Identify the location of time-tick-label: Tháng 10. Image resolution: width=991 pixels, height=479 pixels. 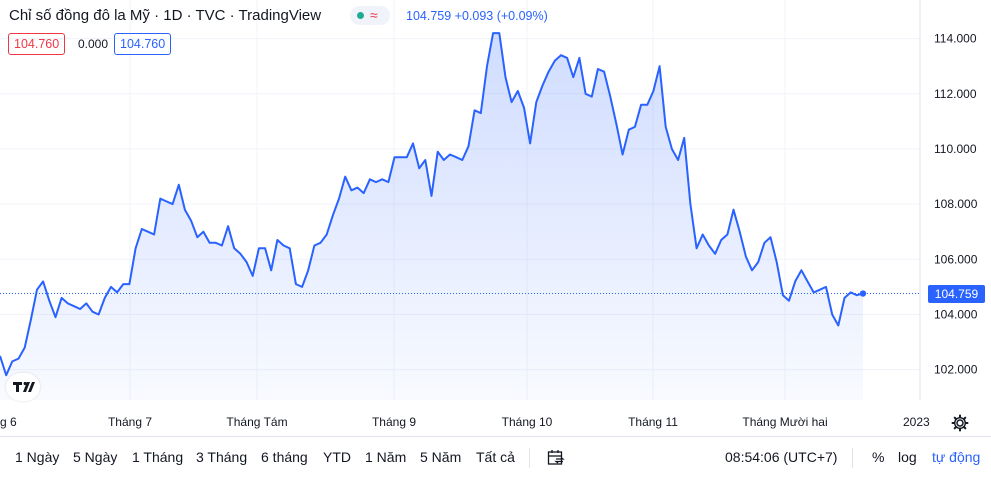
(527, 422).